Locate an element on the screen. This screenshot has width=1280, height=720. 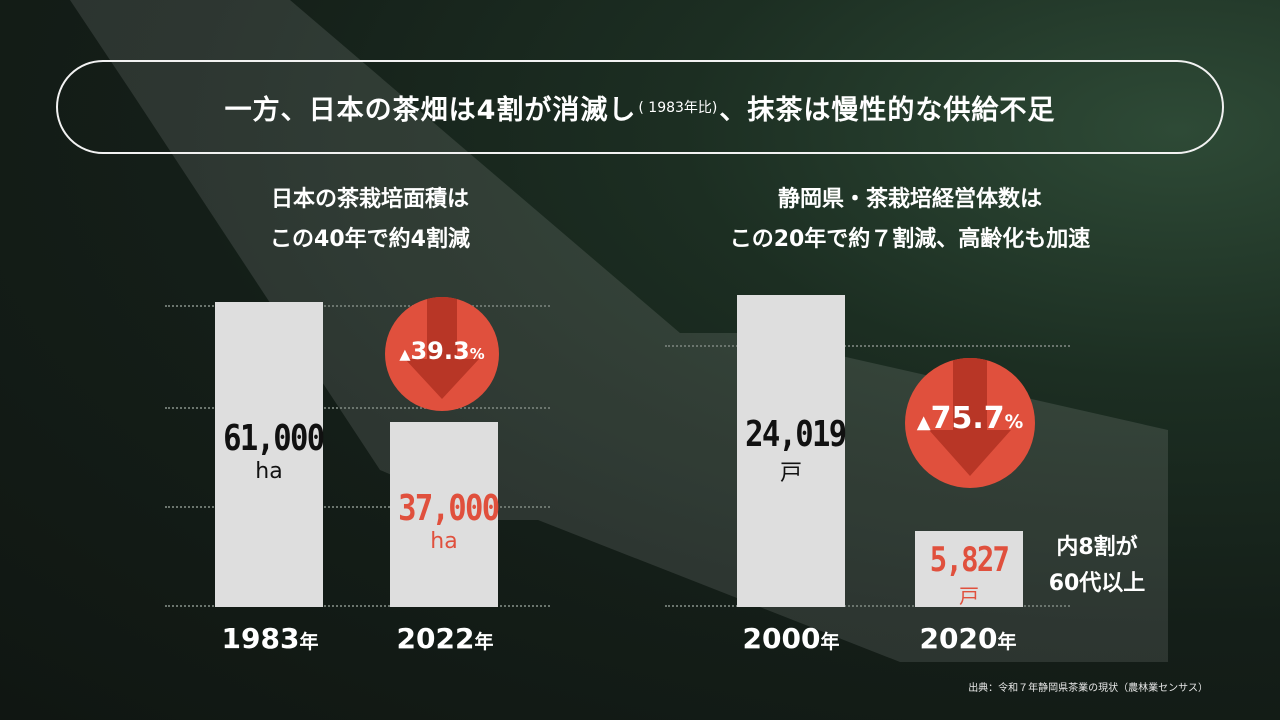
bar-2022 is located at coordinates (444, 514).